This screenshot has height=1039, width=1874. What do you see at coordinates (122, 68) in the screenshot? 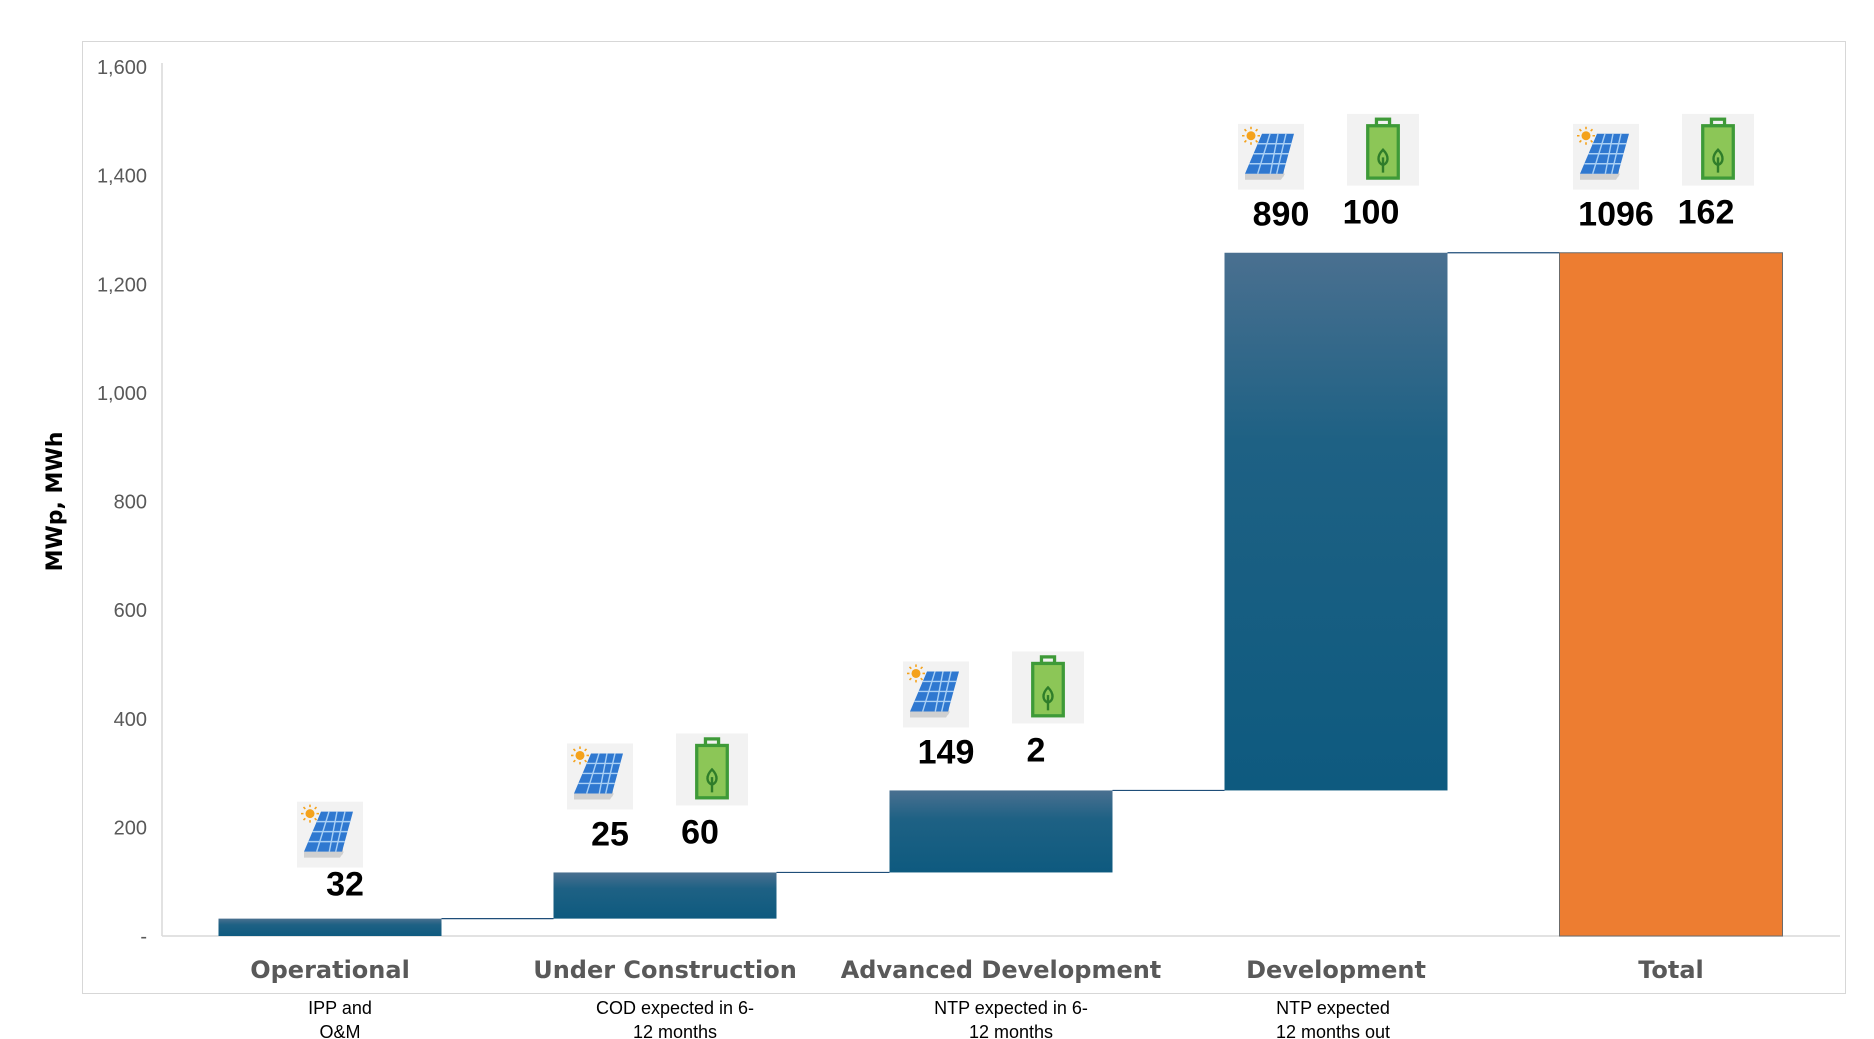
I see `y-tick-label: 1,600` at bounding box center [122, 68].